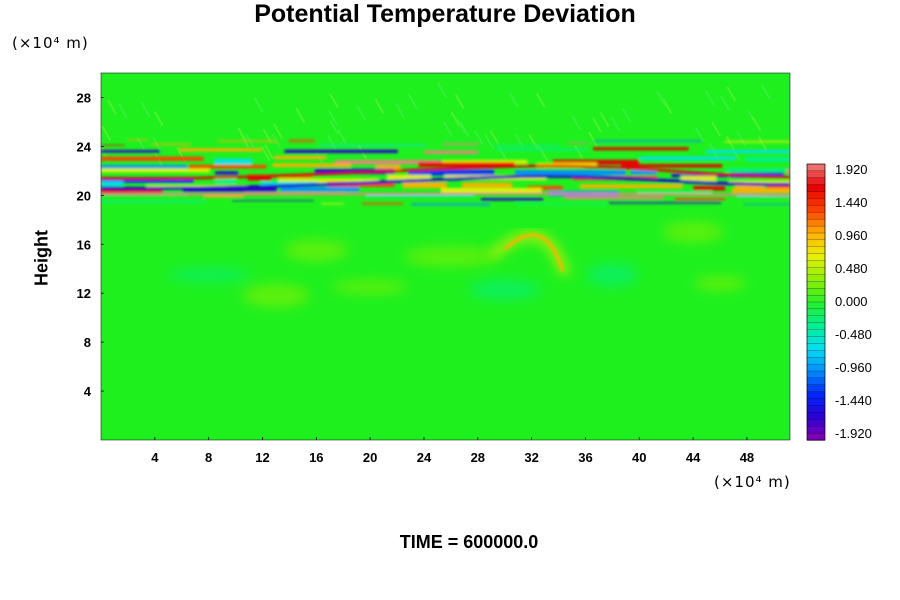  I want to click on colorbar-label: 0.480, so click(851, 268).